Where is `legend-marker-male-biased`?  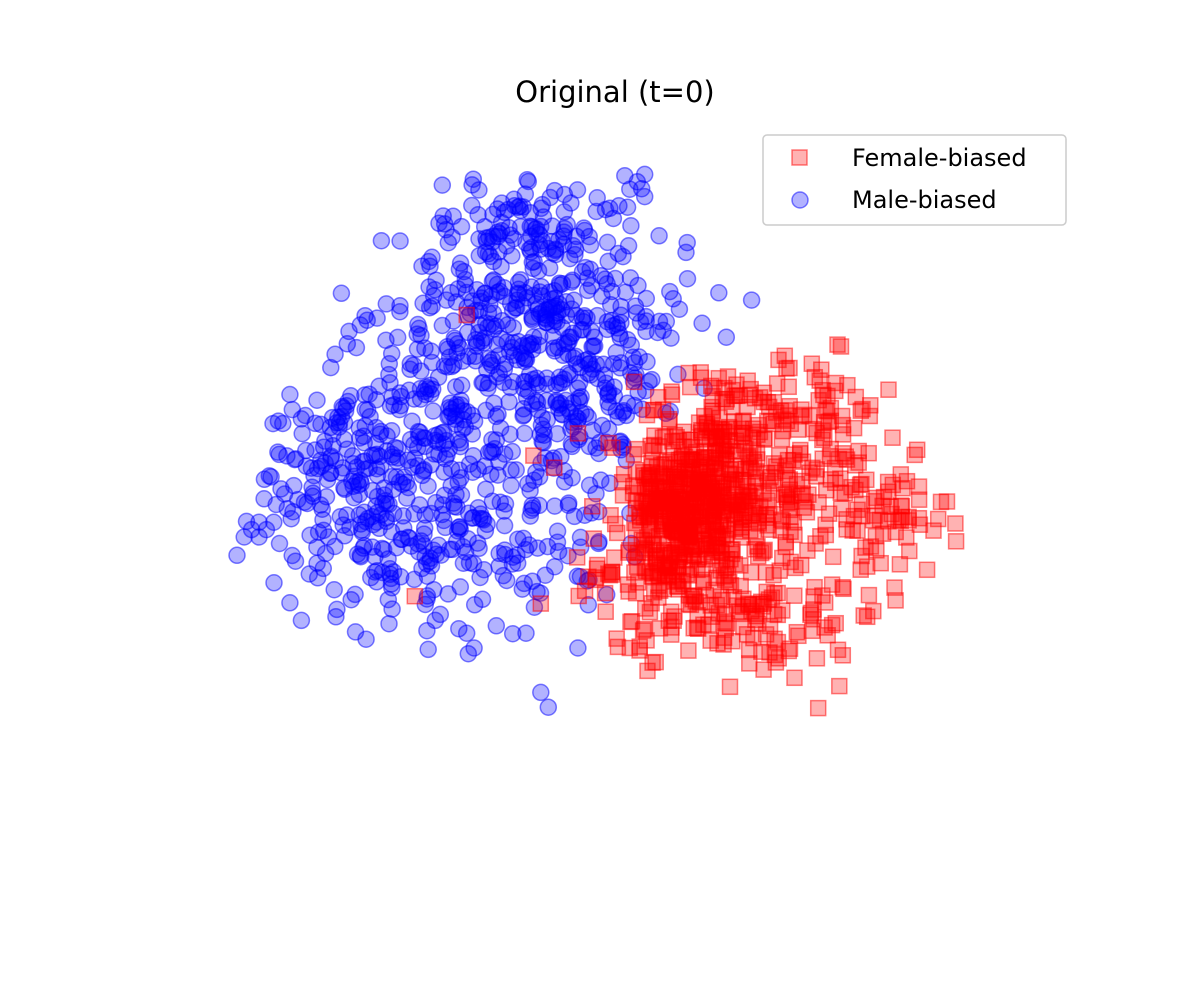 legend-marker-male-biased is located at coordinates (800, 200).